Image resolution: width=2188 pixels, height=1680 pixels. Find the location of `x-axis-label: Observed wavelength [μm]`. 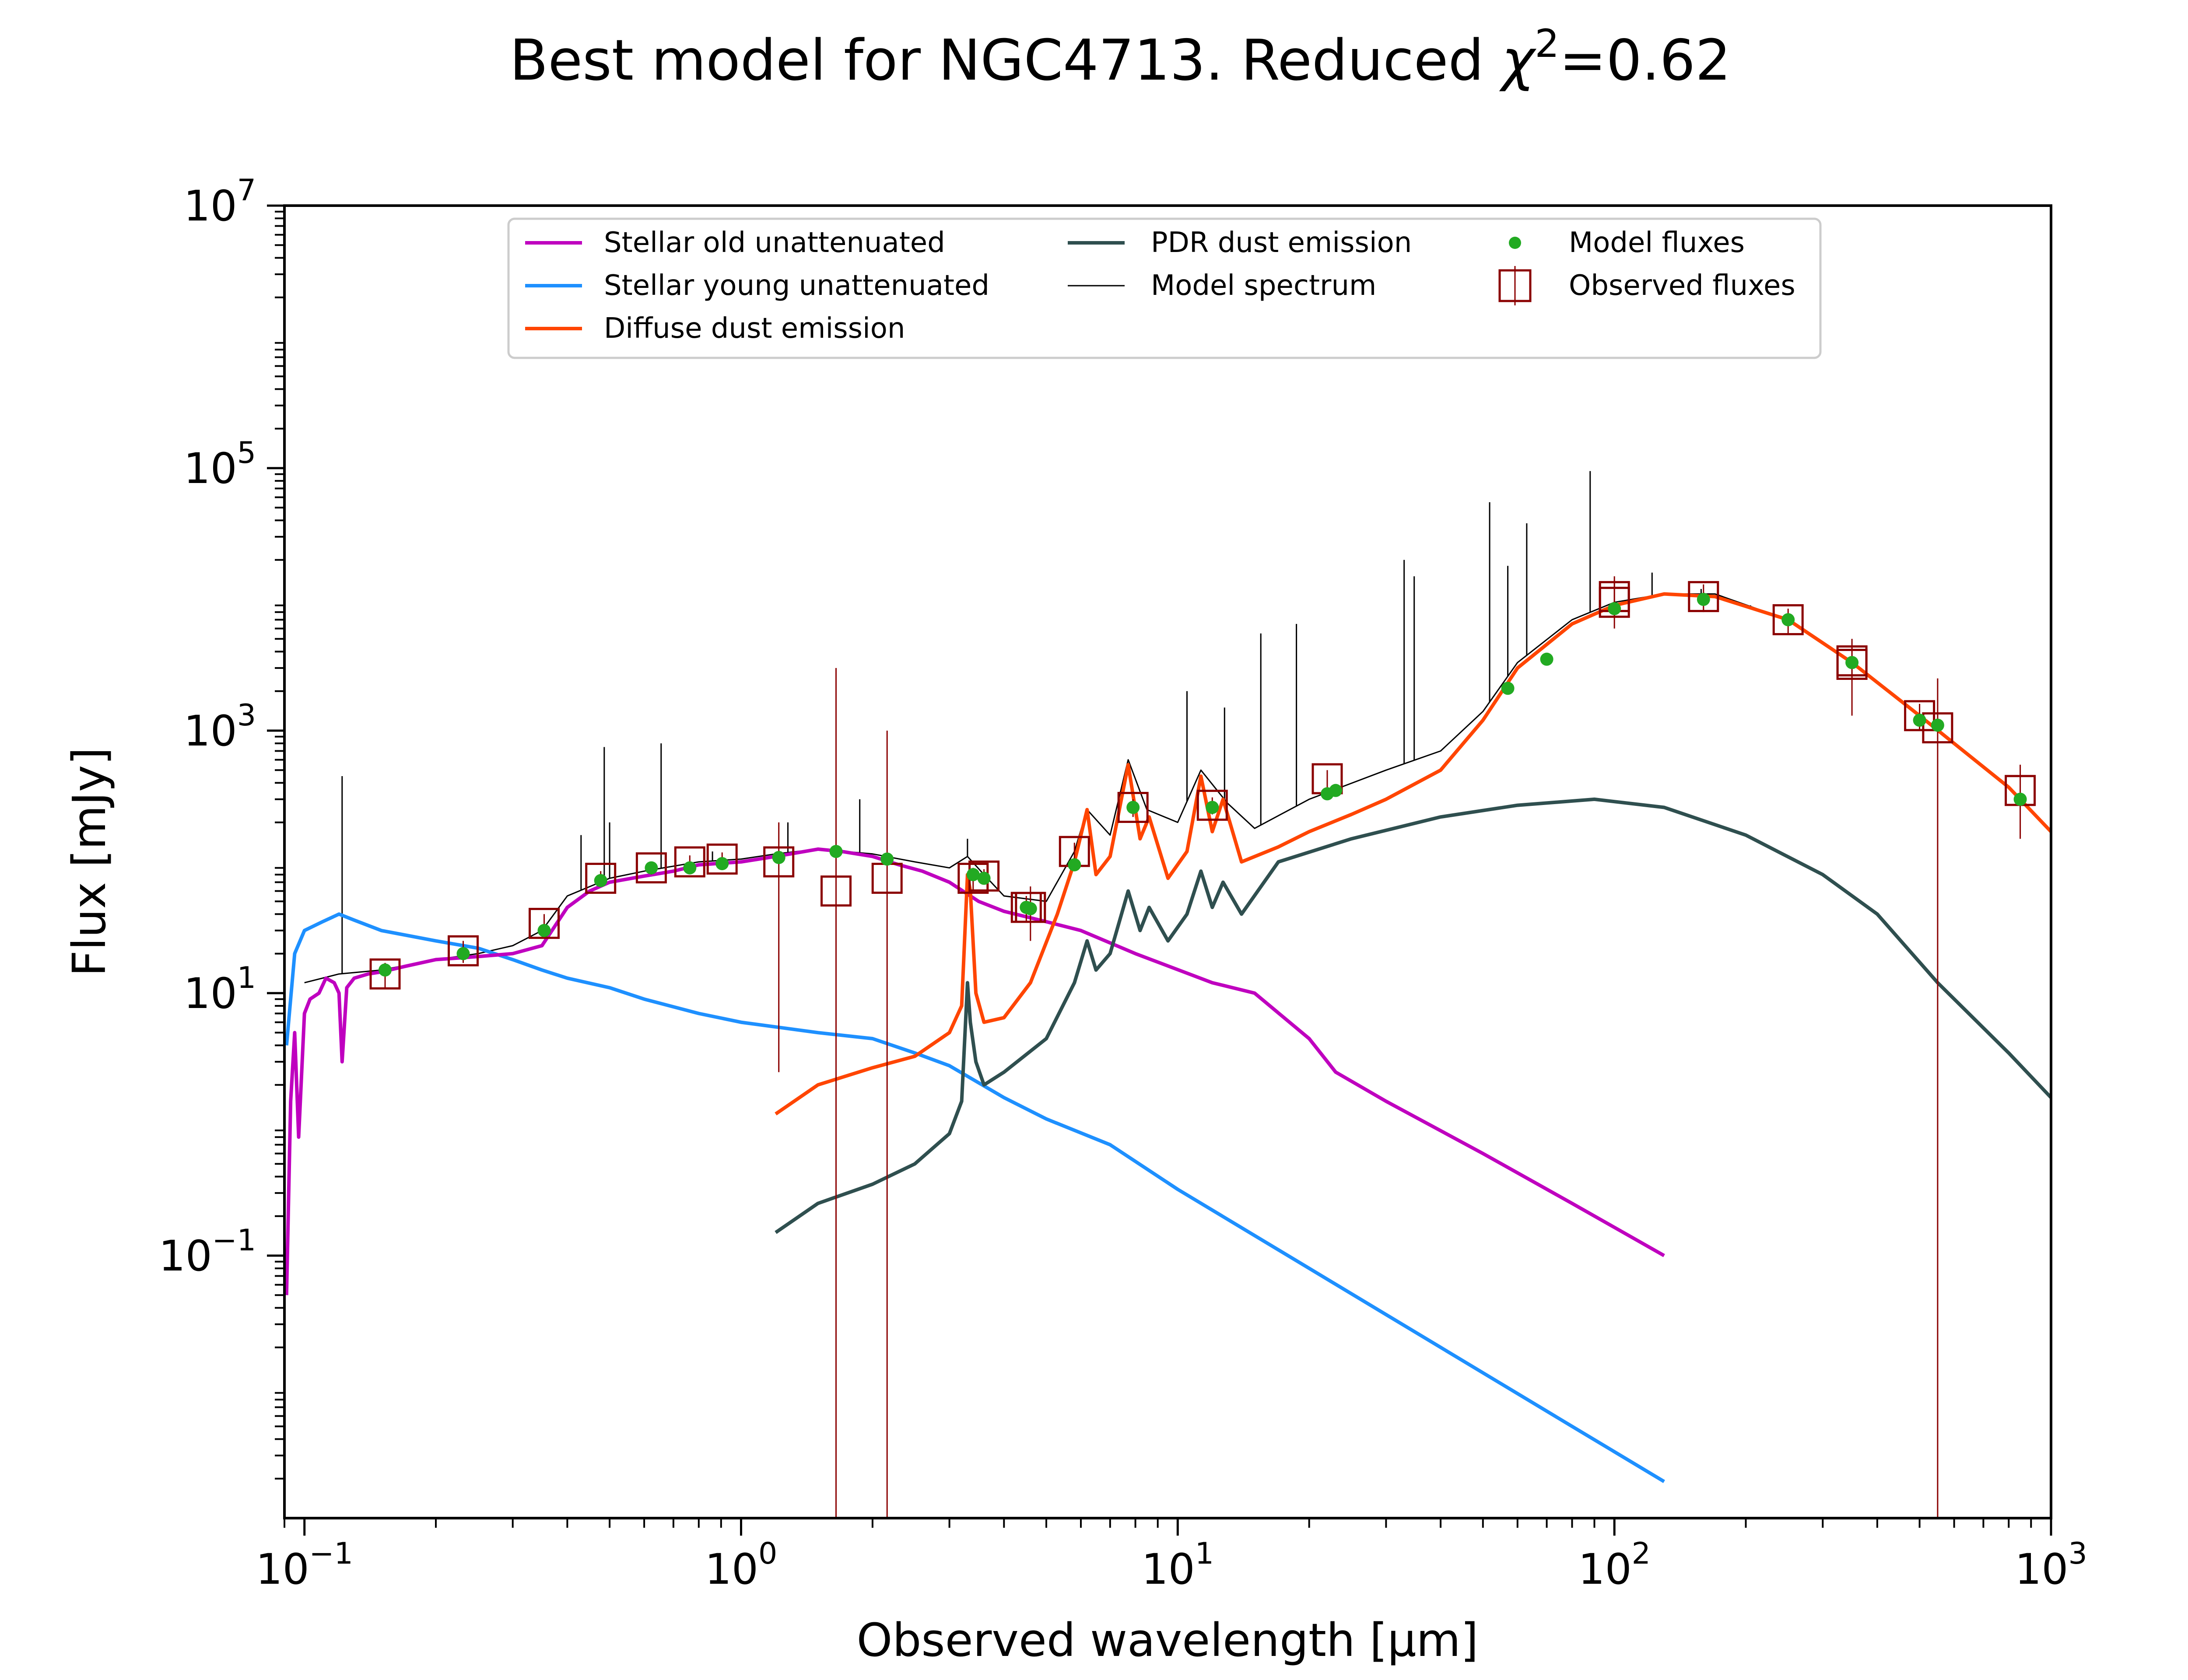

x-axis-label: Observed wavelength [μm] is located at coordinates (1168, 1640).